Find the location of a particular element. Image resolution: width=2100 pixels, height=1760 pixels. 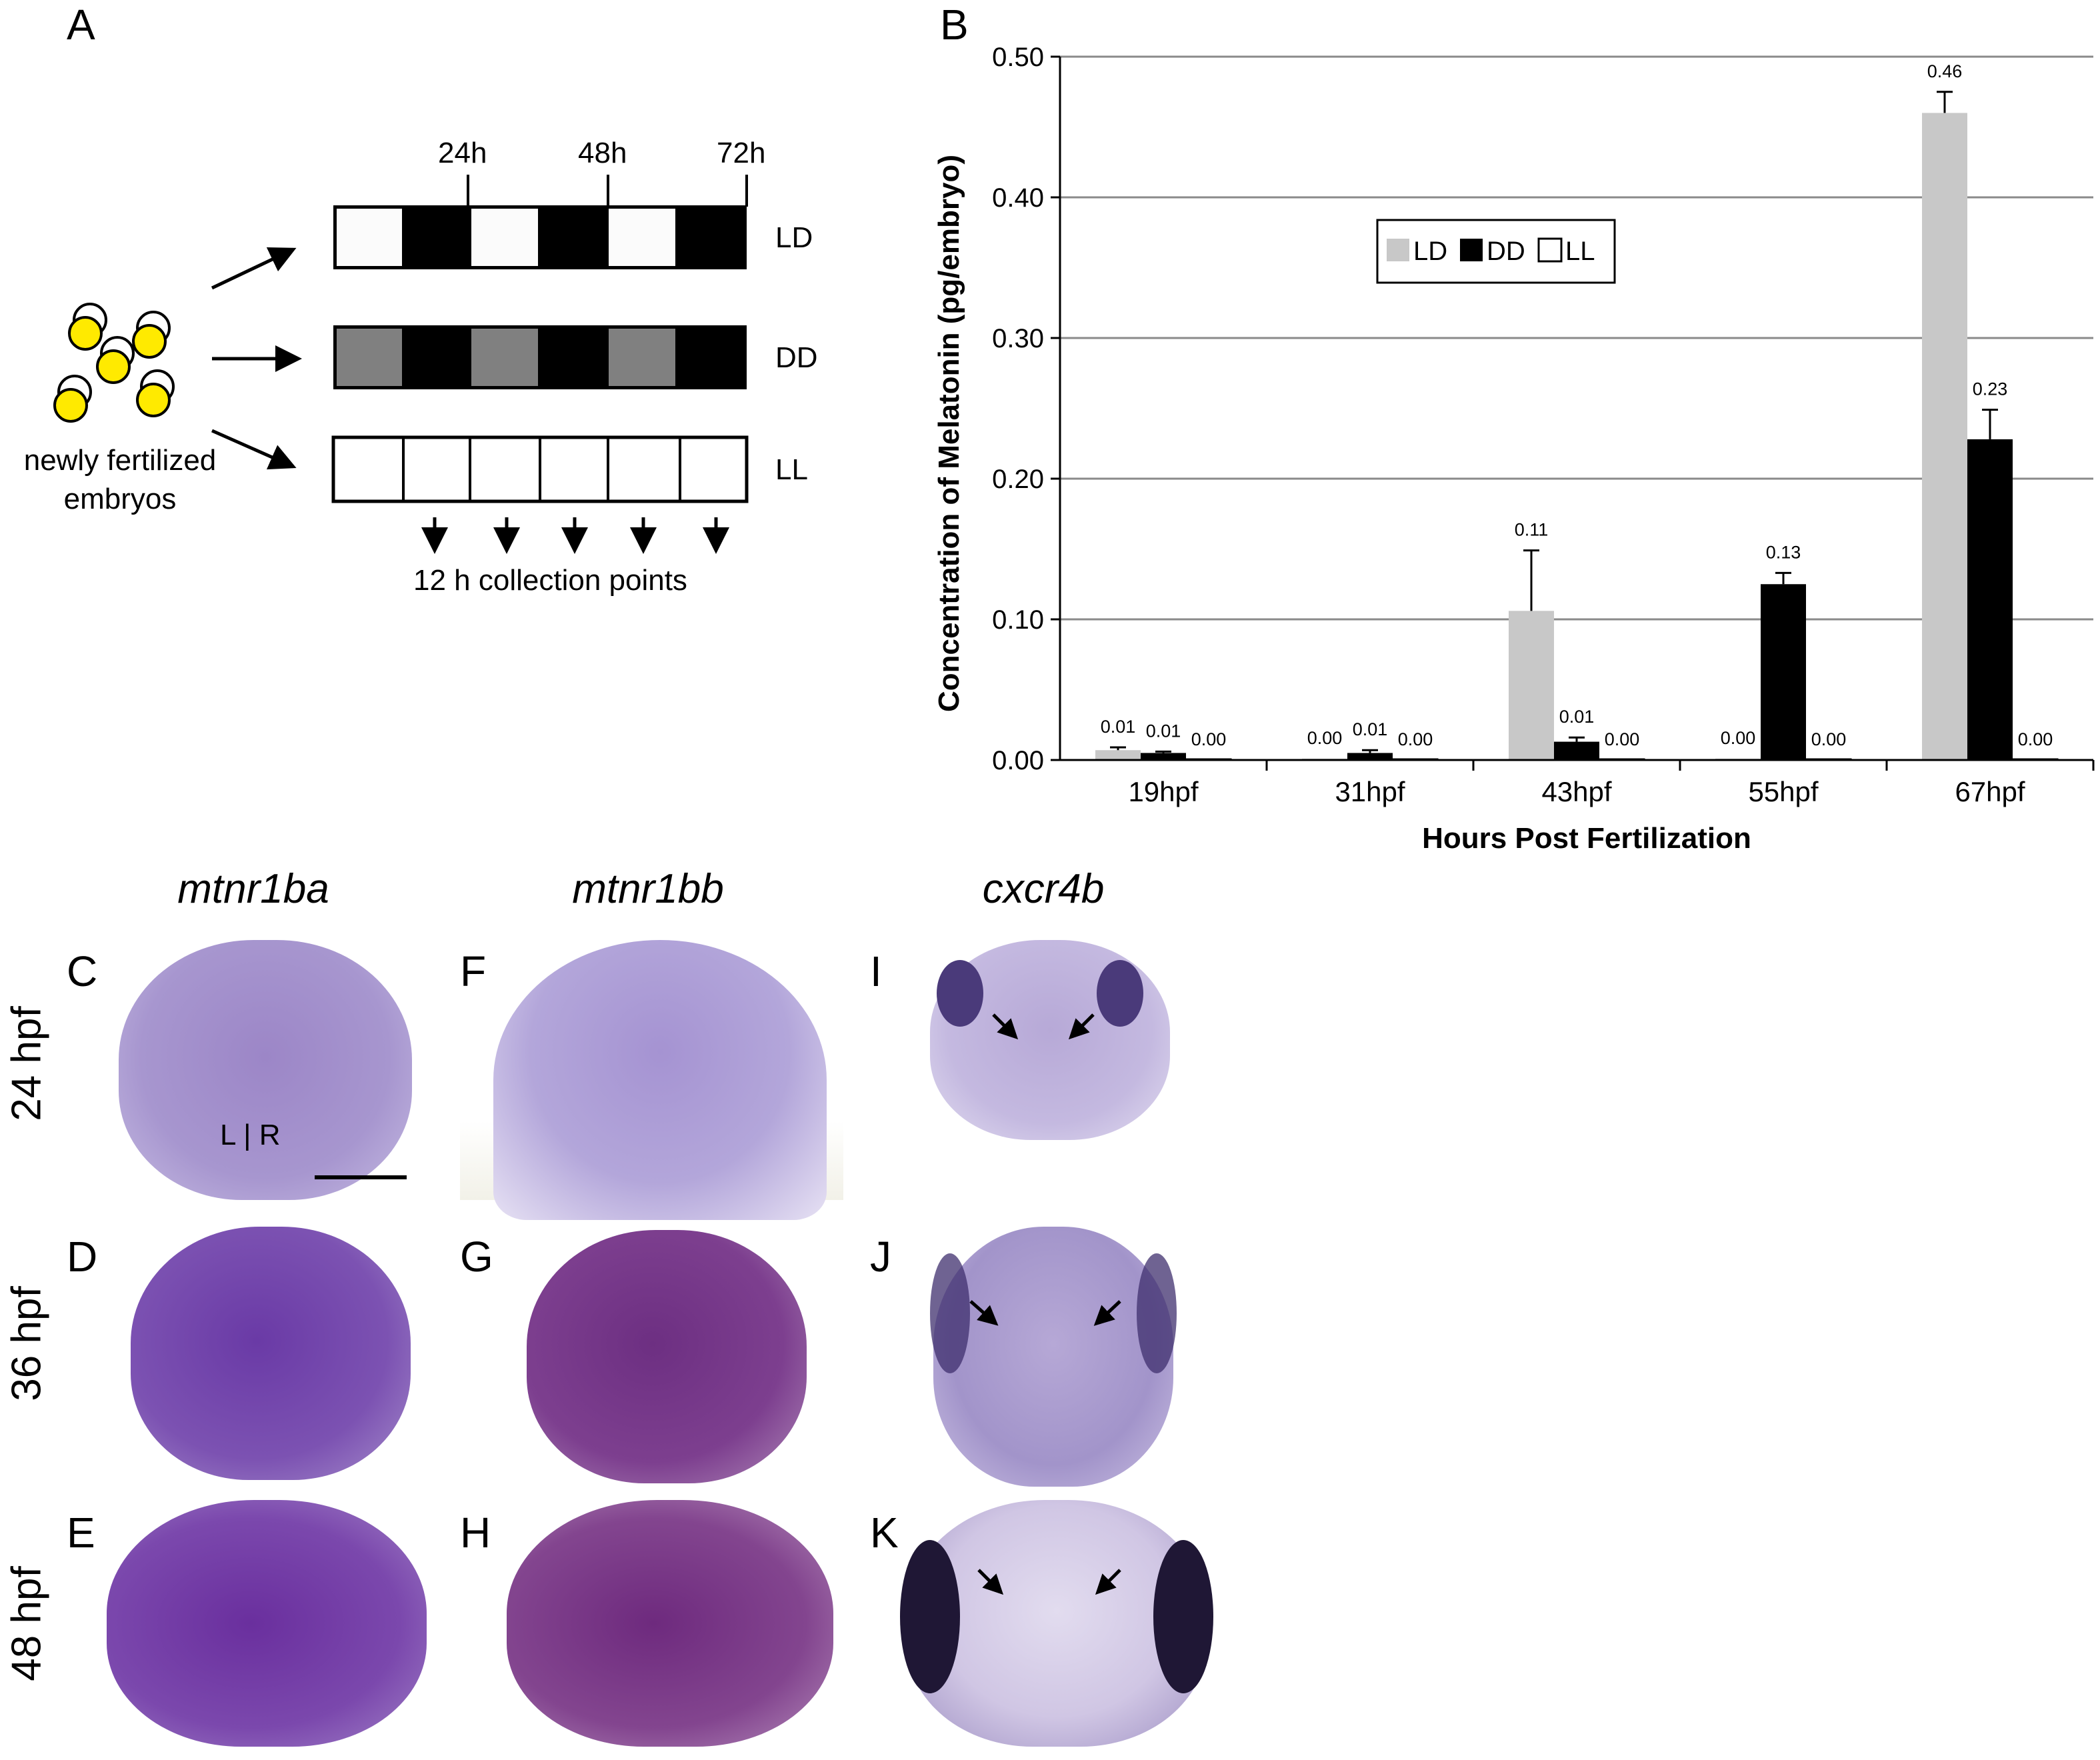

collection-arrows is located at coordinates (575, 535).